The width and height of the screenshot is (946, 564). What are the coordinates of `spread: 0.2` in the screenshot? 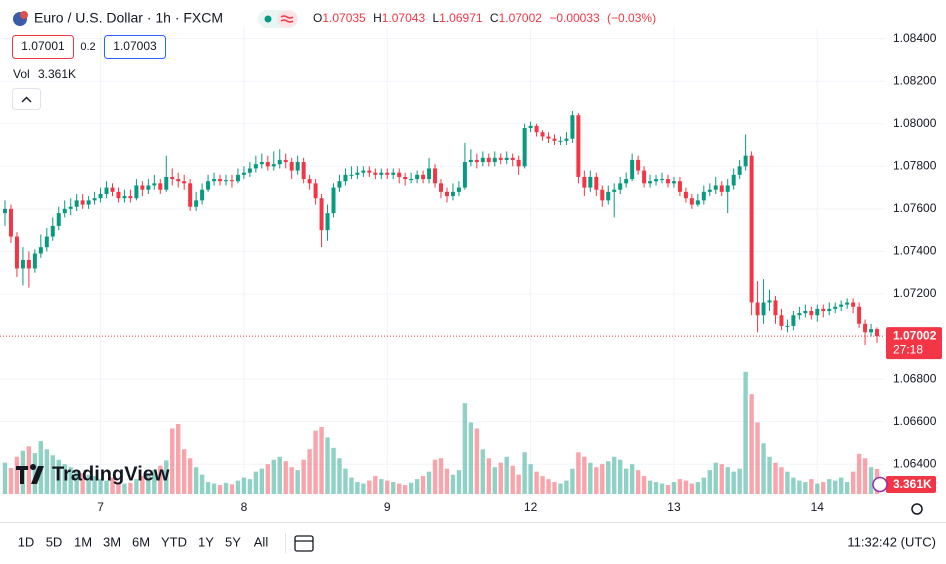 It's located at (87, 47).